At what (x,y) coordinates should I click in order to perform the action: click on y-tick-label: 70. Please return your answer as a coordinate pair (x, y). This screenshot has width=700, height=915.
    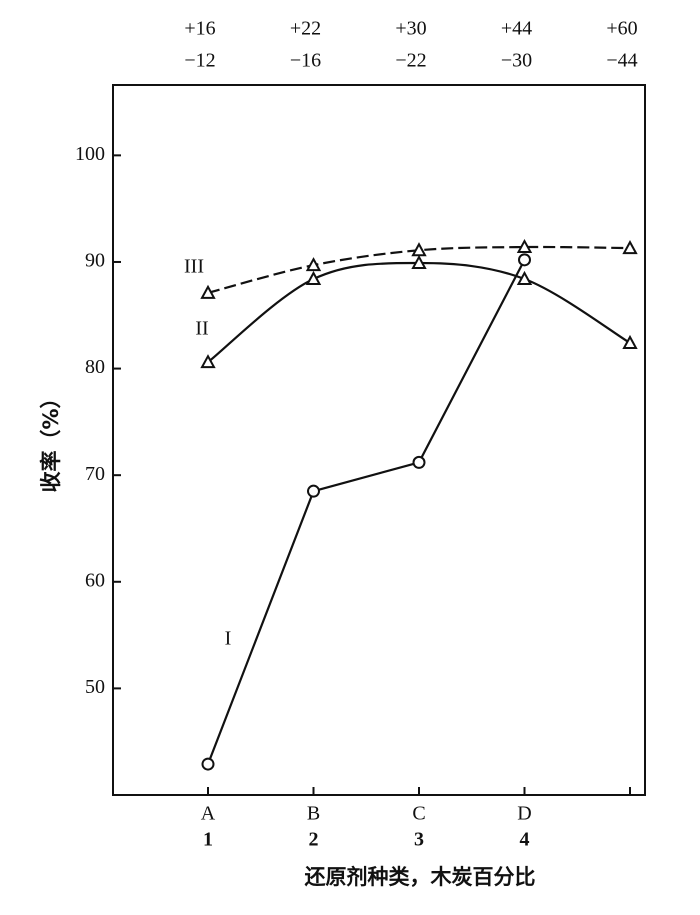
    Looking at the image, I should click on (95, 474).